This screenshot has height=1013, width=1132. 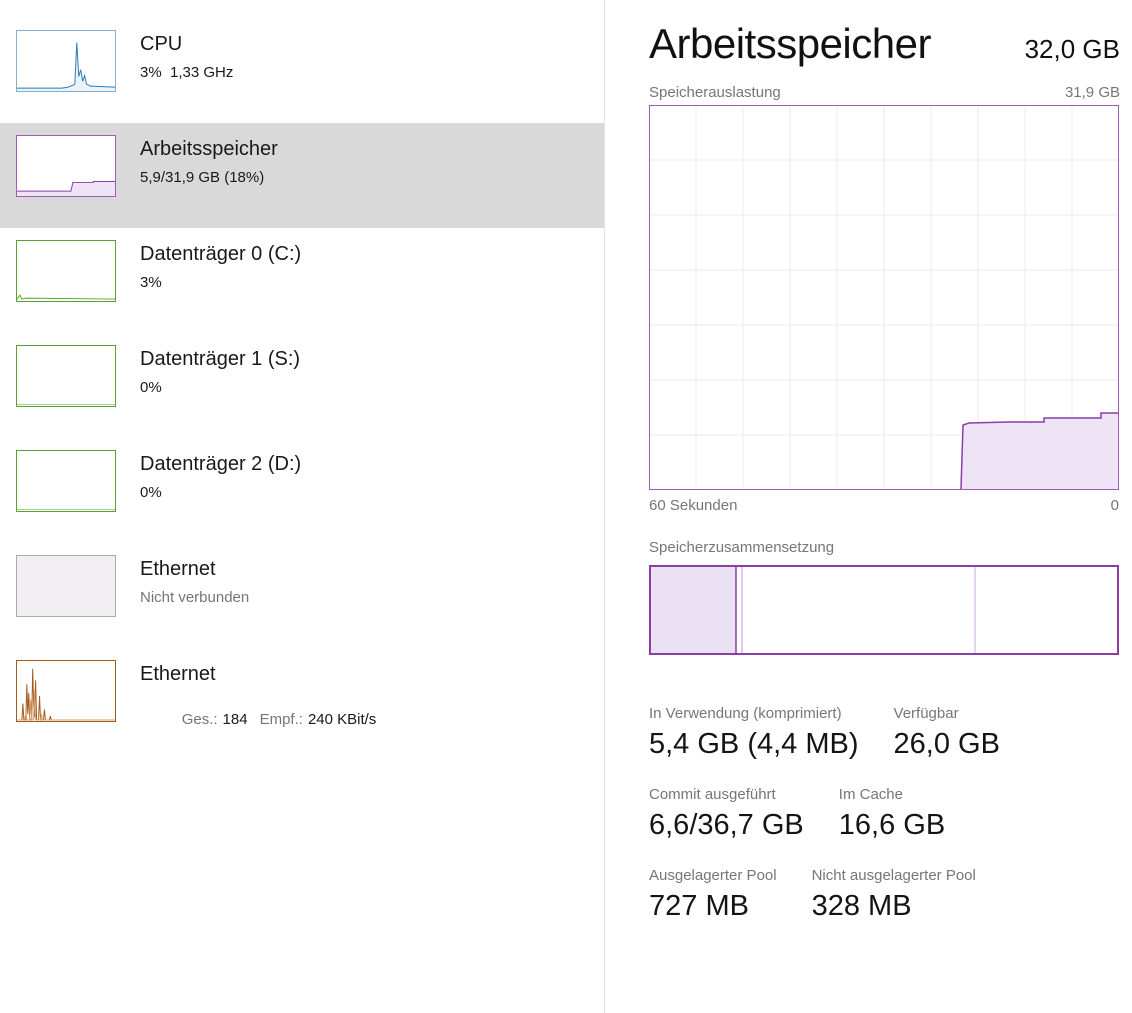 I want to click on sidebar-item-cpu: CPU 3% 1,33 GHz, so click(x=302, y=70).